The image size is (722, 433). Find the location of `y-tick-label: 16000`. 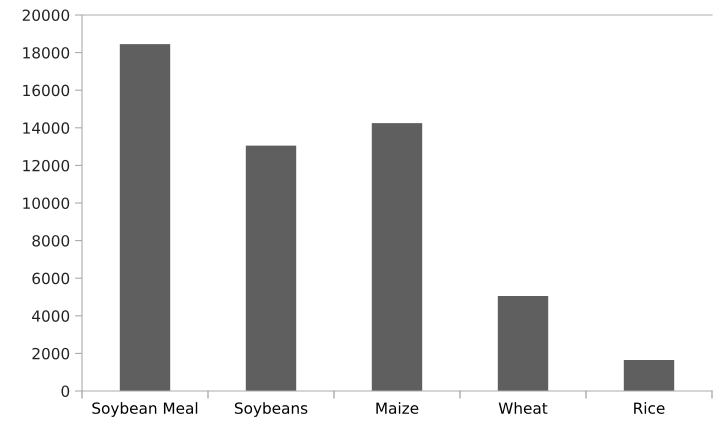

y-tick-label: 16000 is located at coordinates (46, 90).